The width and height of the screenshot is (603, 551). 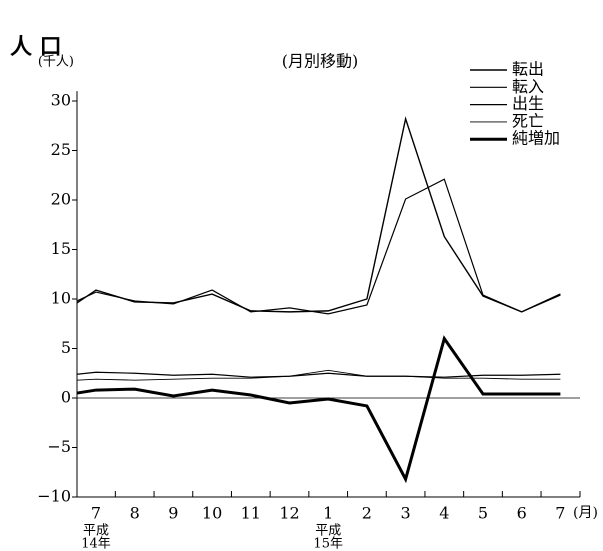 What do you see at coordinates (289, 513) in the screenshot?
I see `x-tick-label: 12` at bounding box center [289, 513].